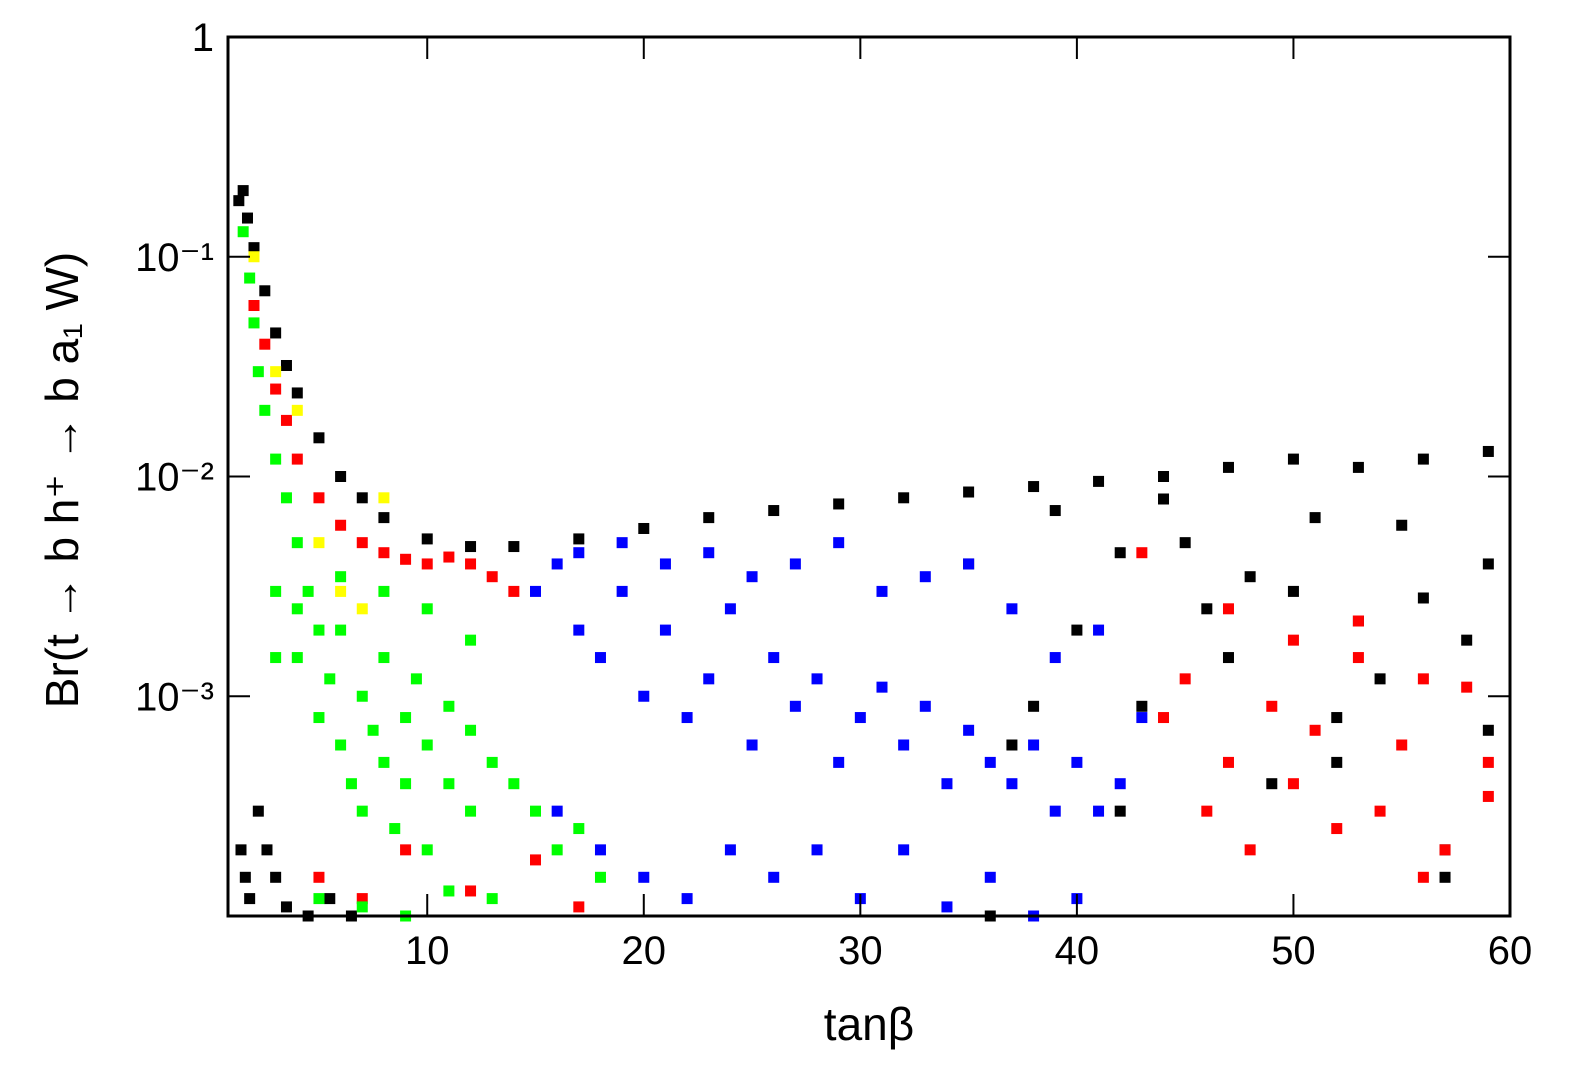  I want to click on x-tick-label: 40, so click(1077, 951).